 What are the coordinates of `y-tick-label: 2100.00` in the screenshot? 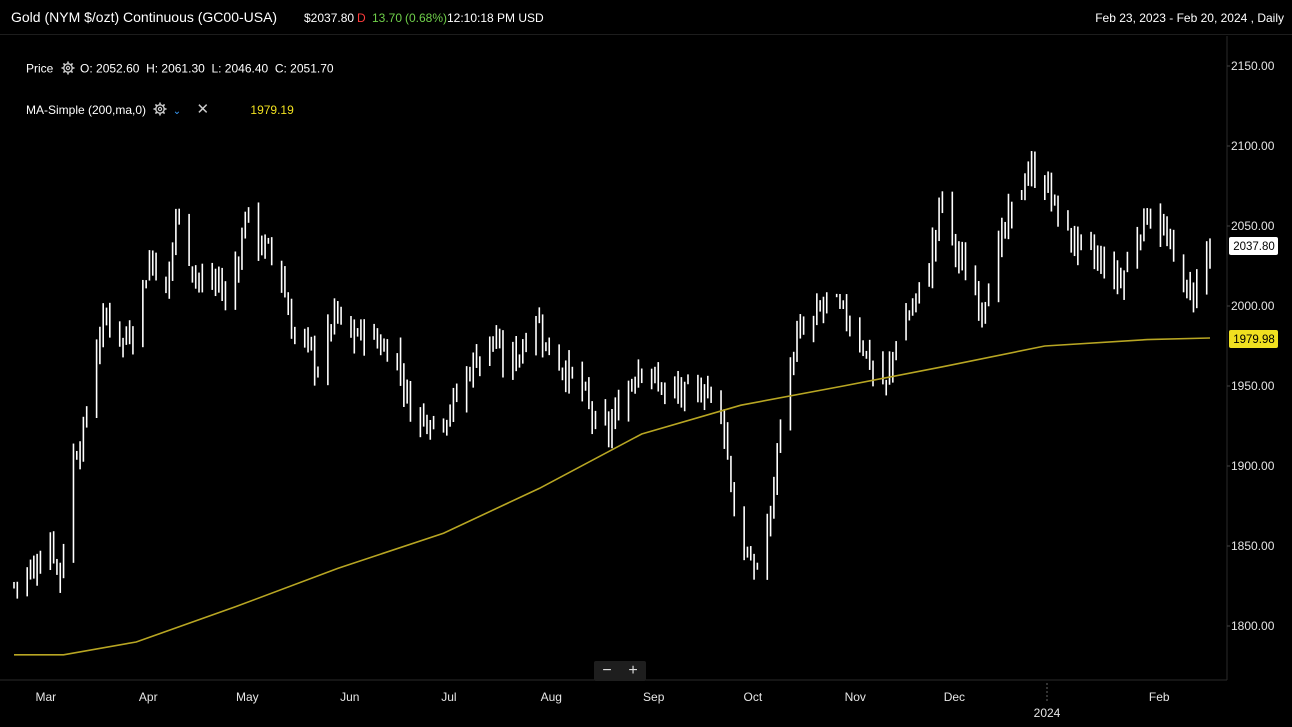 It's located at (1253, 146).